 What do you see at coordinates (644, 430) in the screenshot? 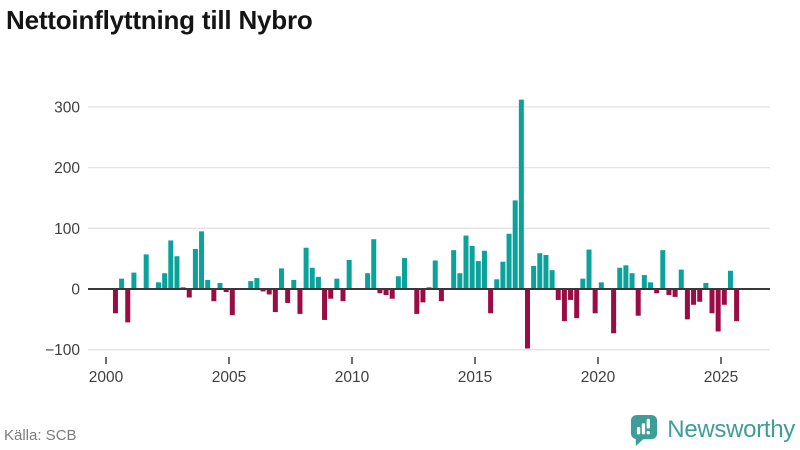
I see `newsworthy-speech-bubble-icon` at bounding box center [644, 430].